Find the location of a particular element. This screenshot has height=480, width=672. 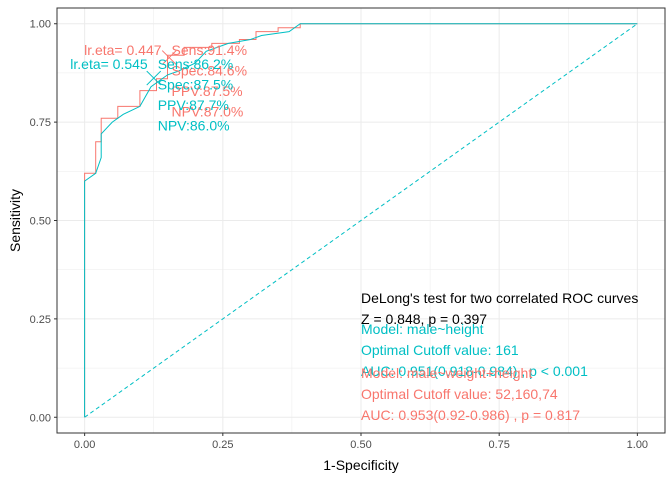

teal-model-text: Optimal Cutoff value: 161 is located at coordinates (440, 350).